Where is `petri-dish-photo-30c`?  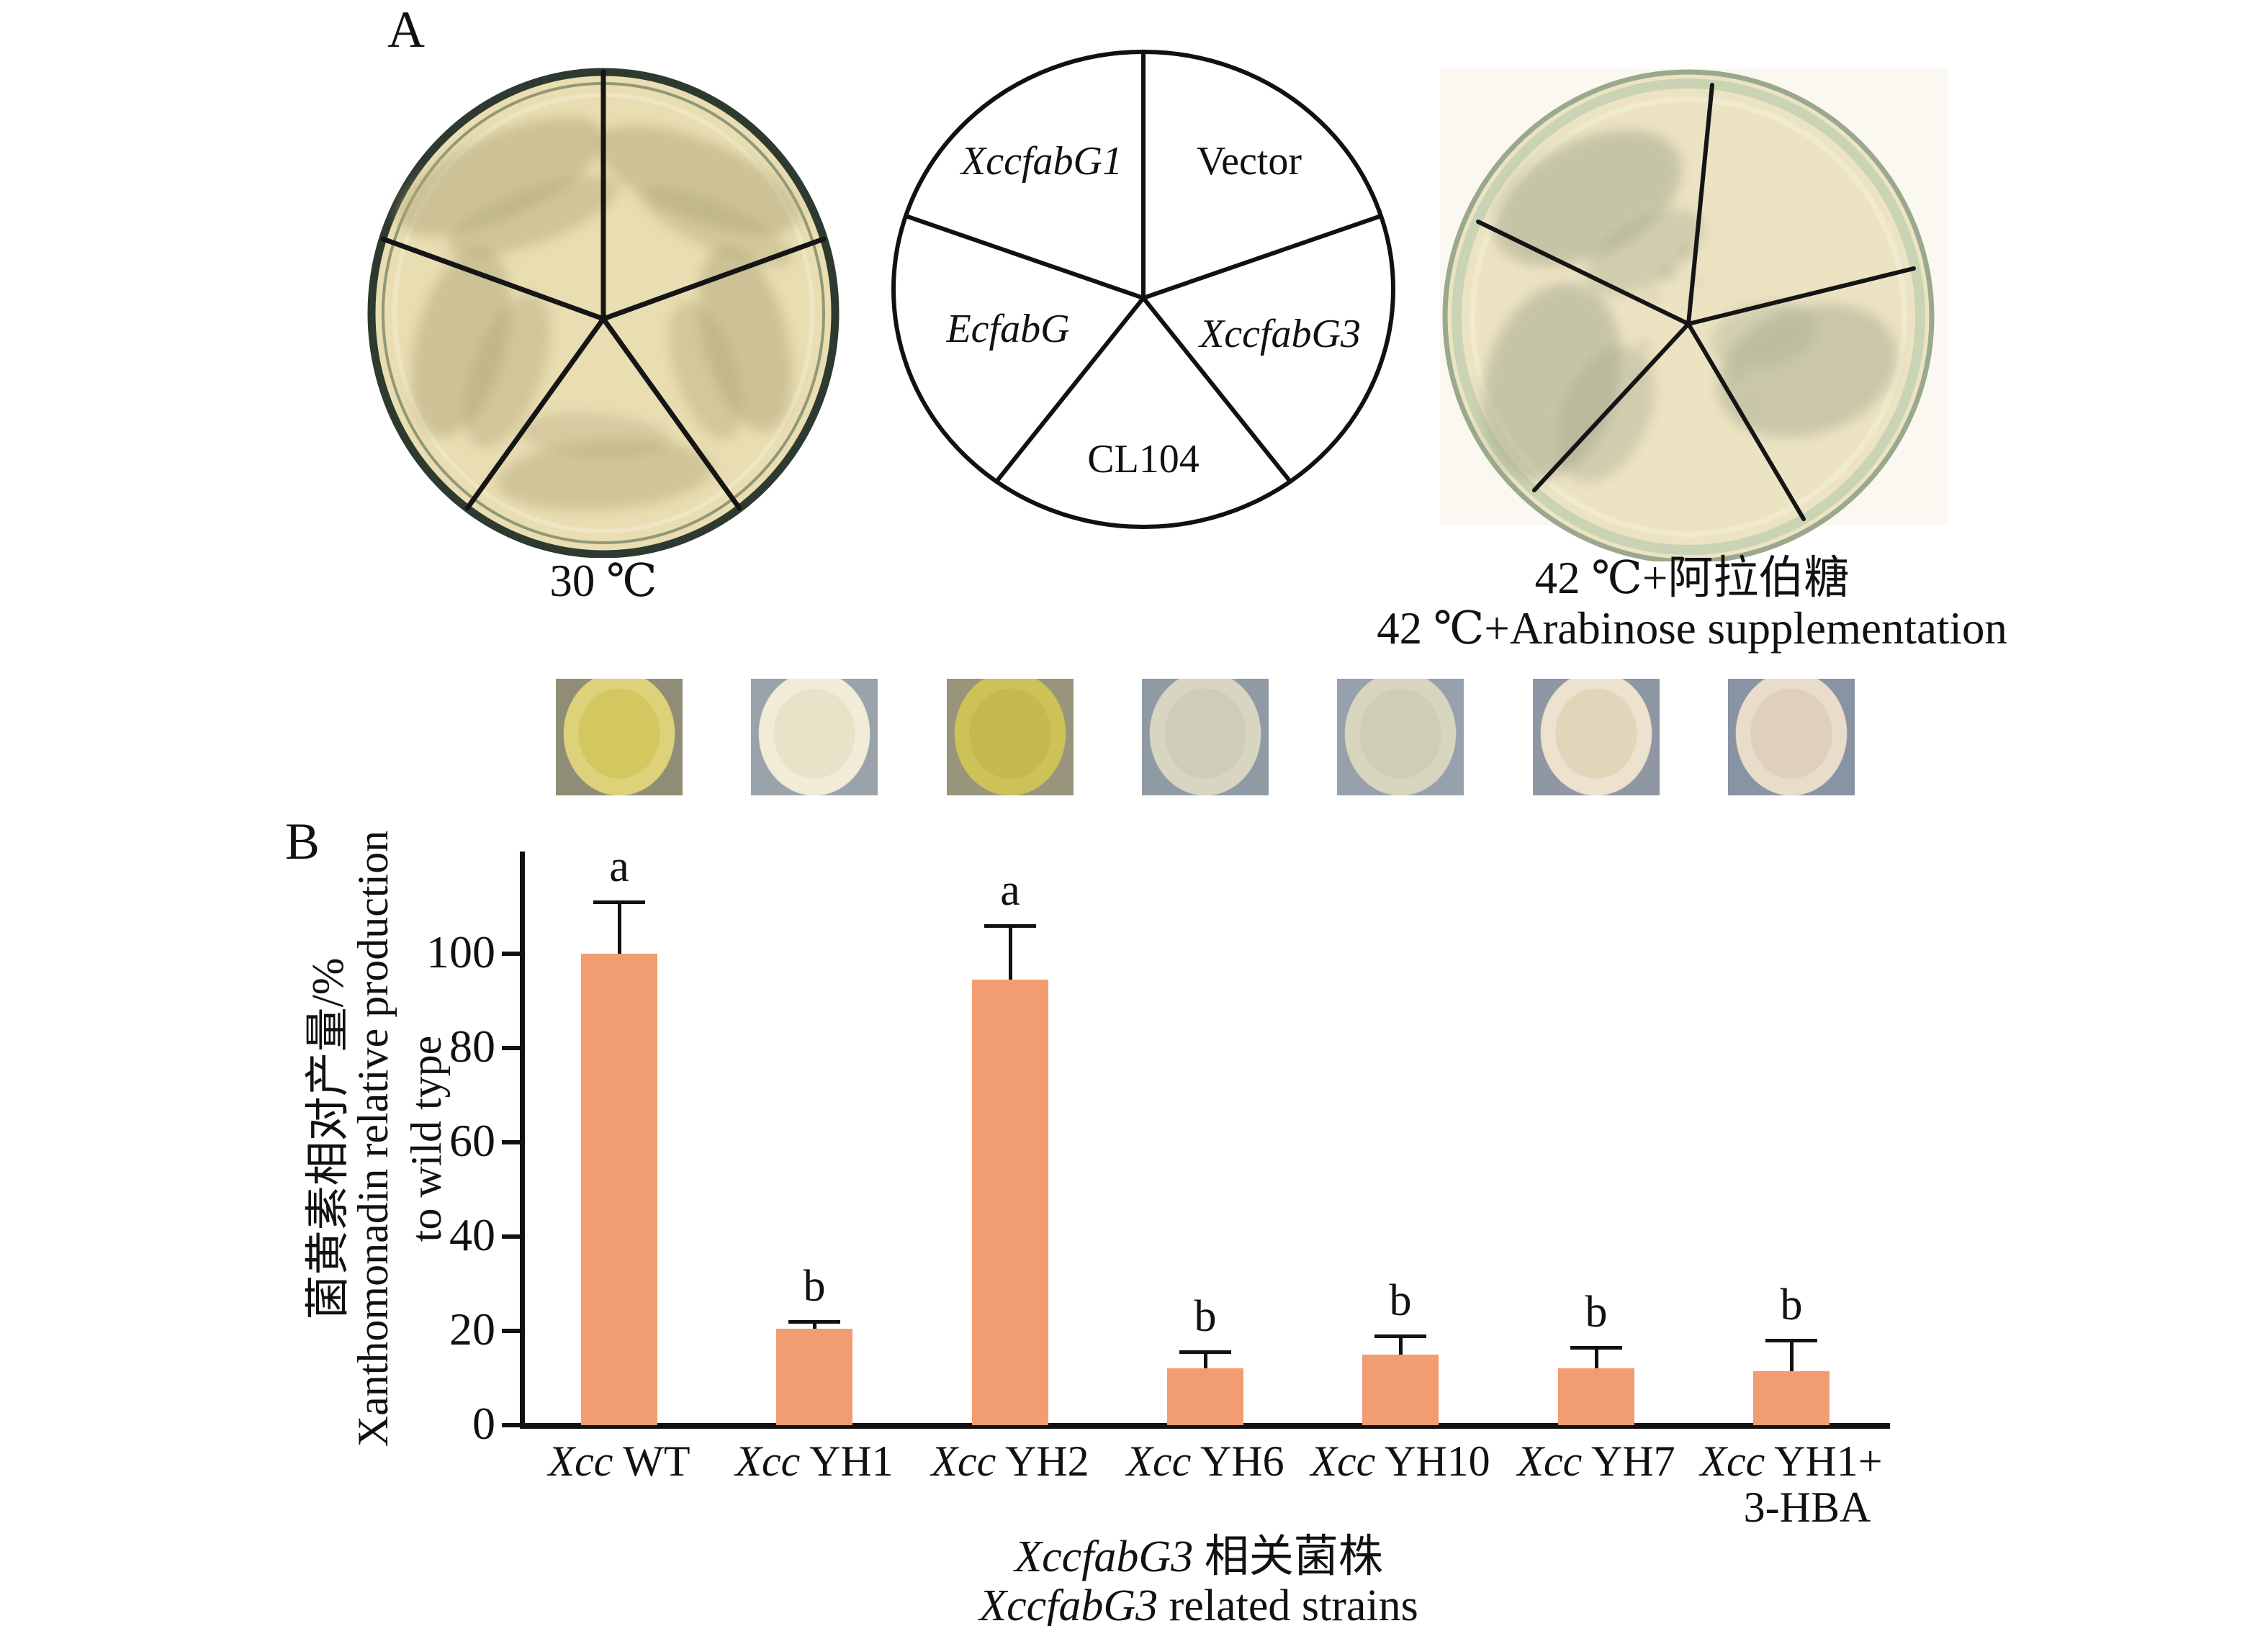
petri-dish-photo-30c is located at coordinates (603, 313).